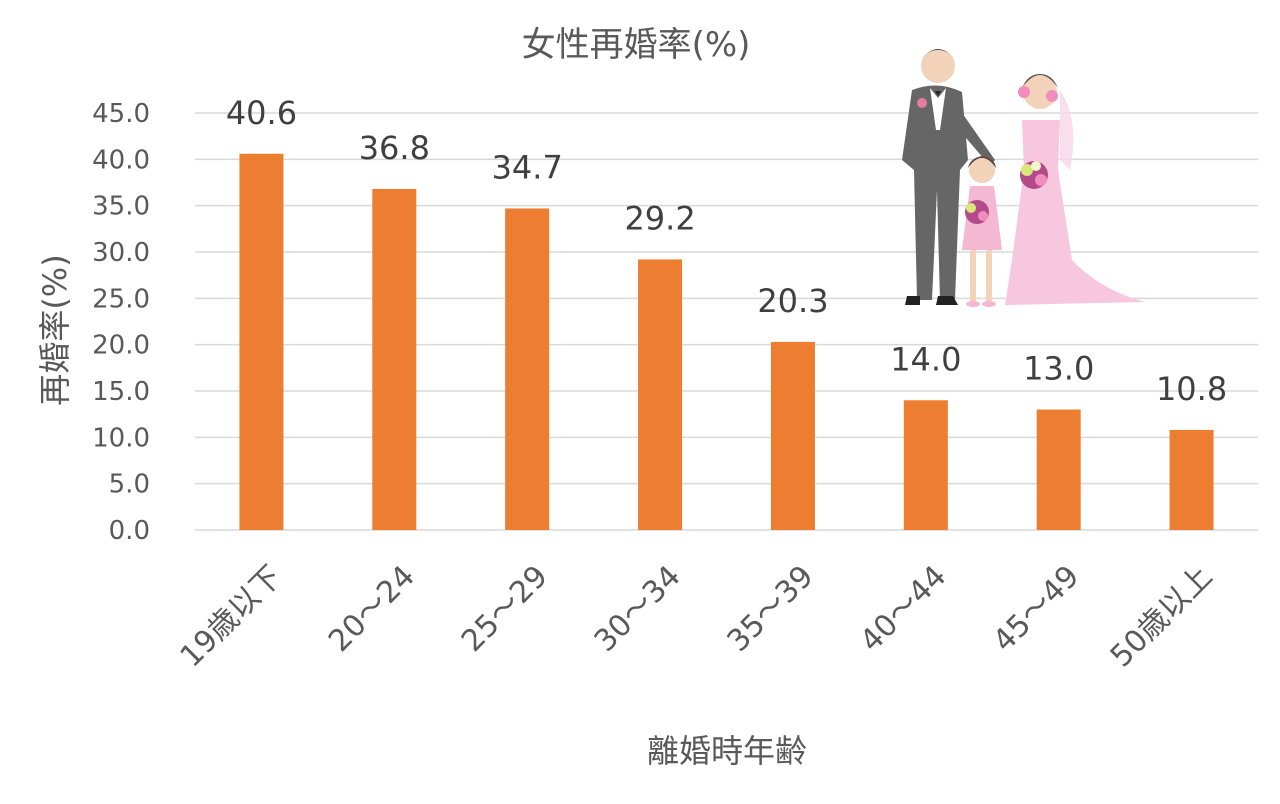 The image size is (1280, 804). I want to click on x-tick-label: 30～34, so click(638, 609).